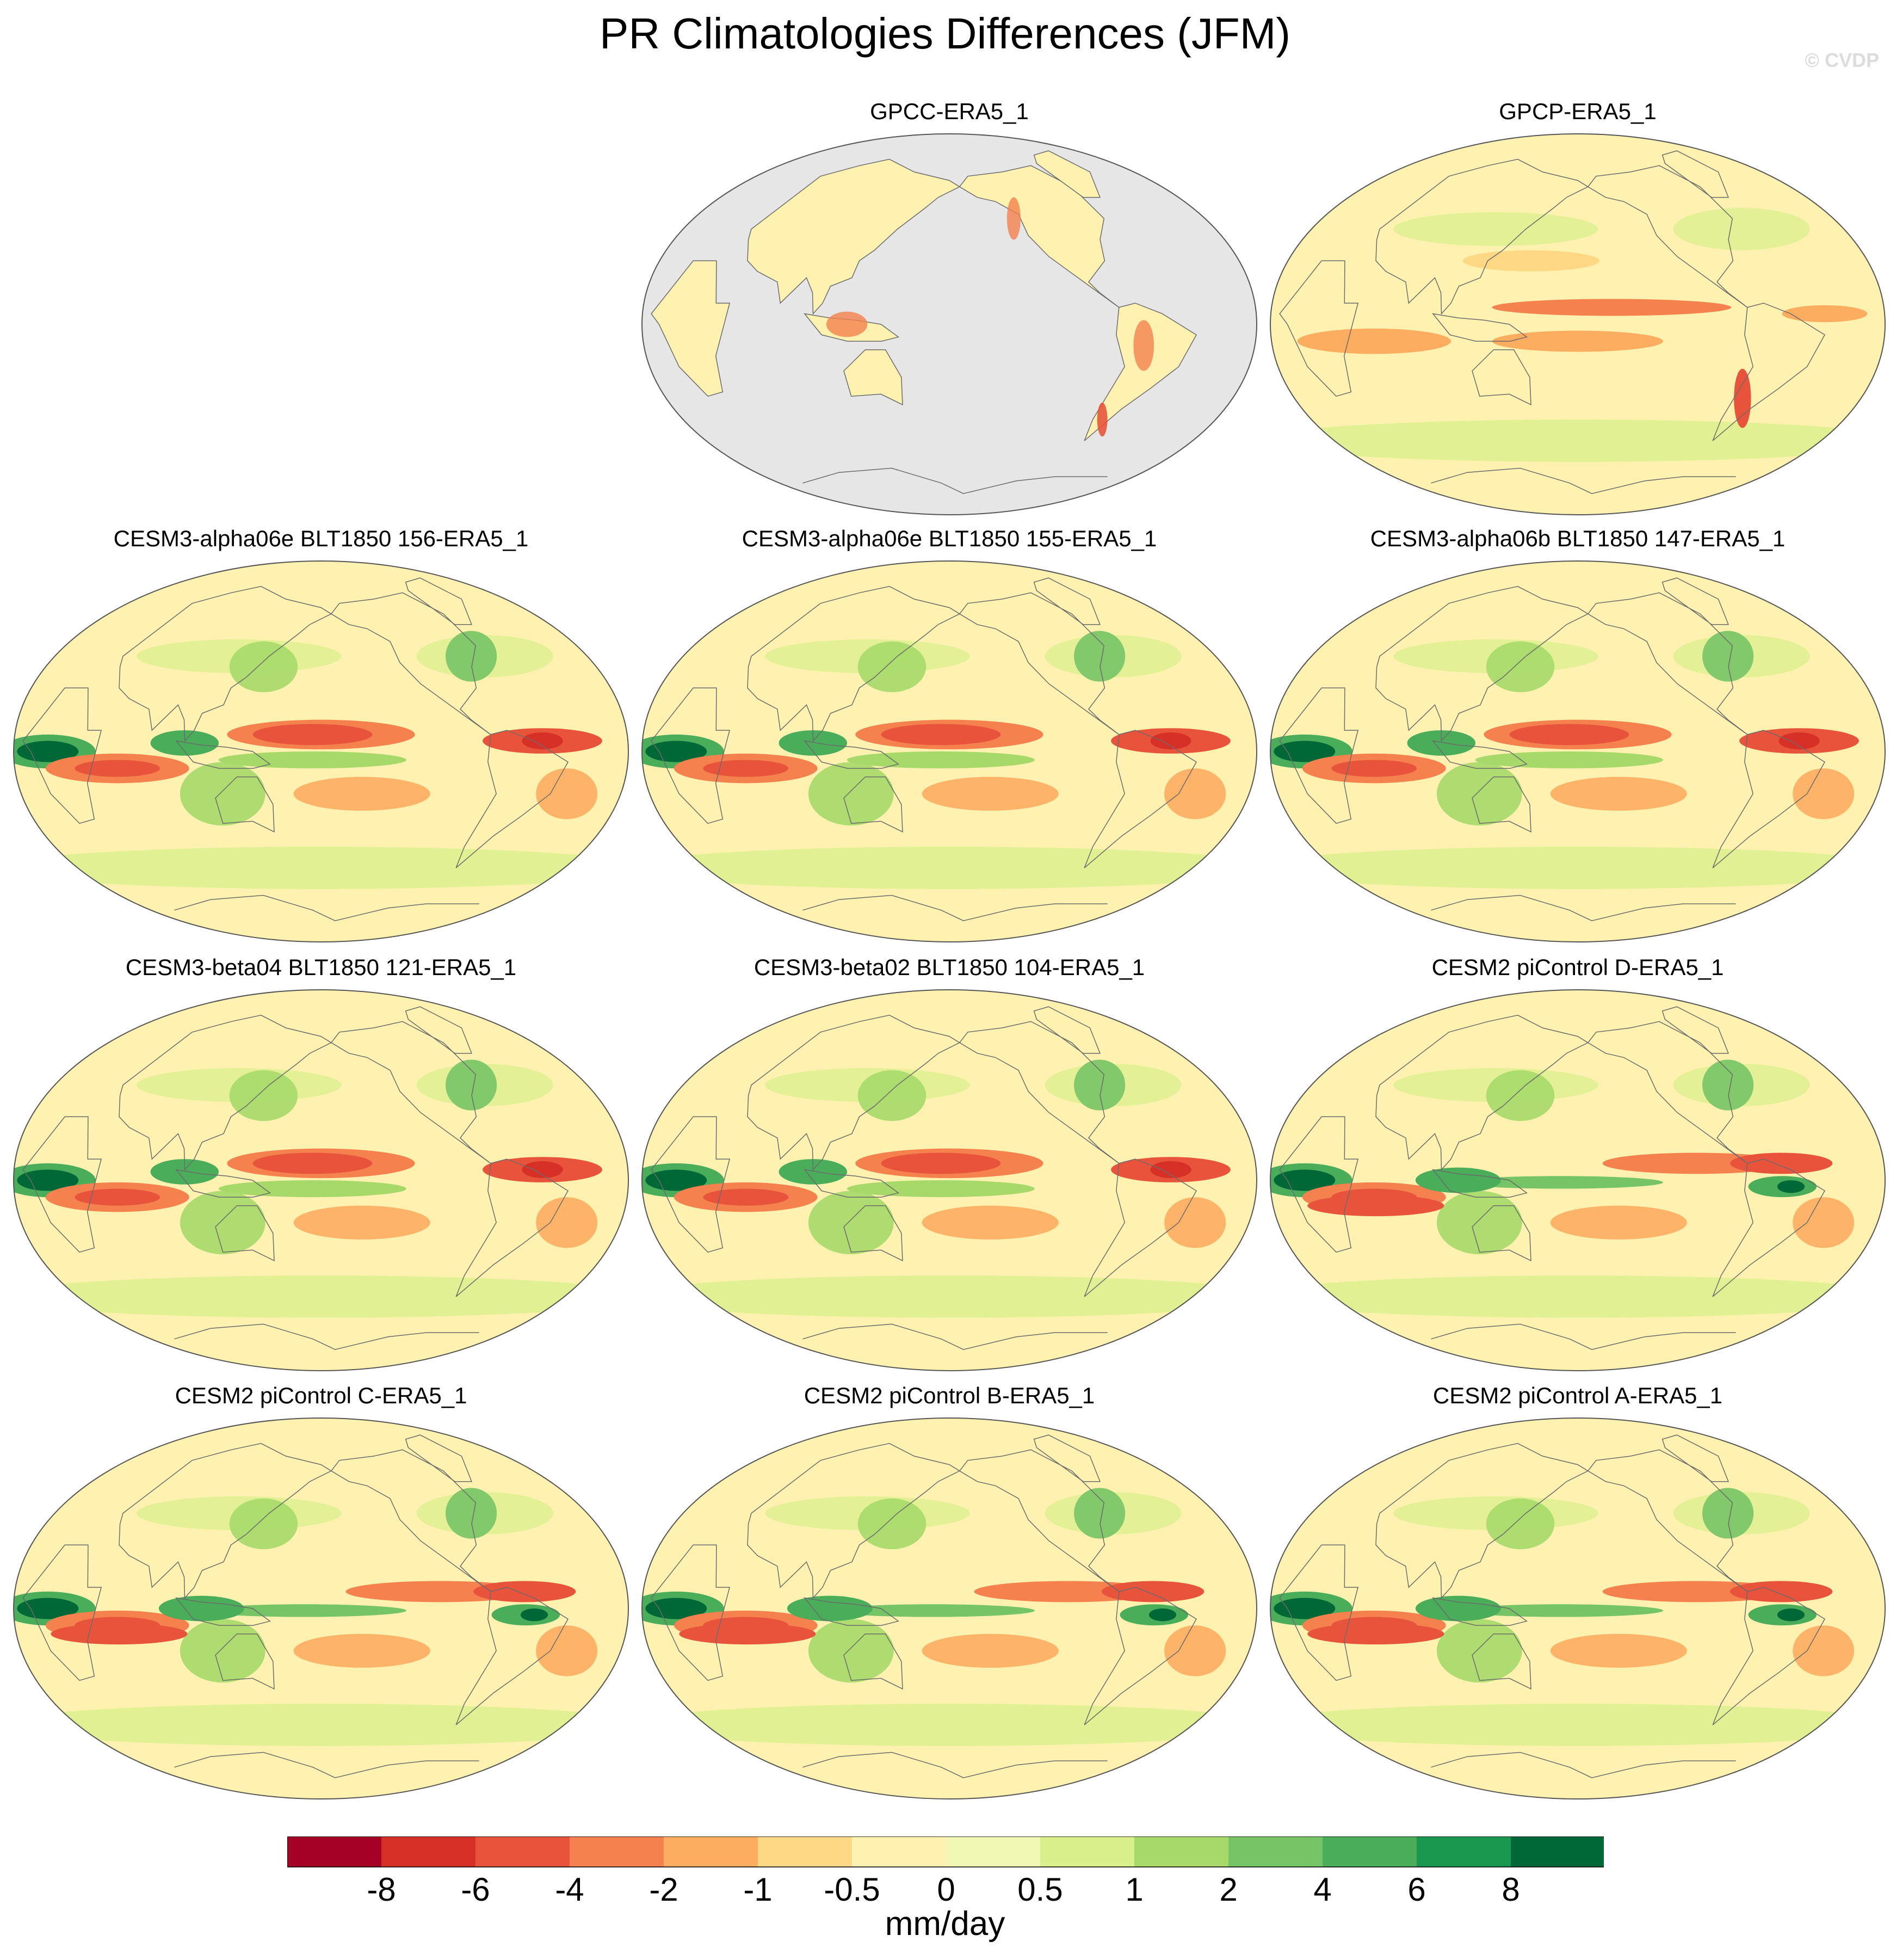 The height and width of the screenshot is (1960, 1890). What do you see at coordinates (945, 1869) in the screenshot?
I see `colorbar: -8 -6 -4 -2 -1 -0.5 0 0.5 1 2 4 6 8` at bounding box center [945, 1869].